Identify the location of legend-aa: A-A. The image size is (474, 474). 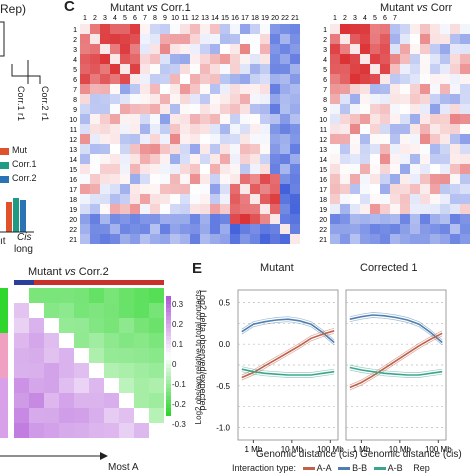
(324, 468).